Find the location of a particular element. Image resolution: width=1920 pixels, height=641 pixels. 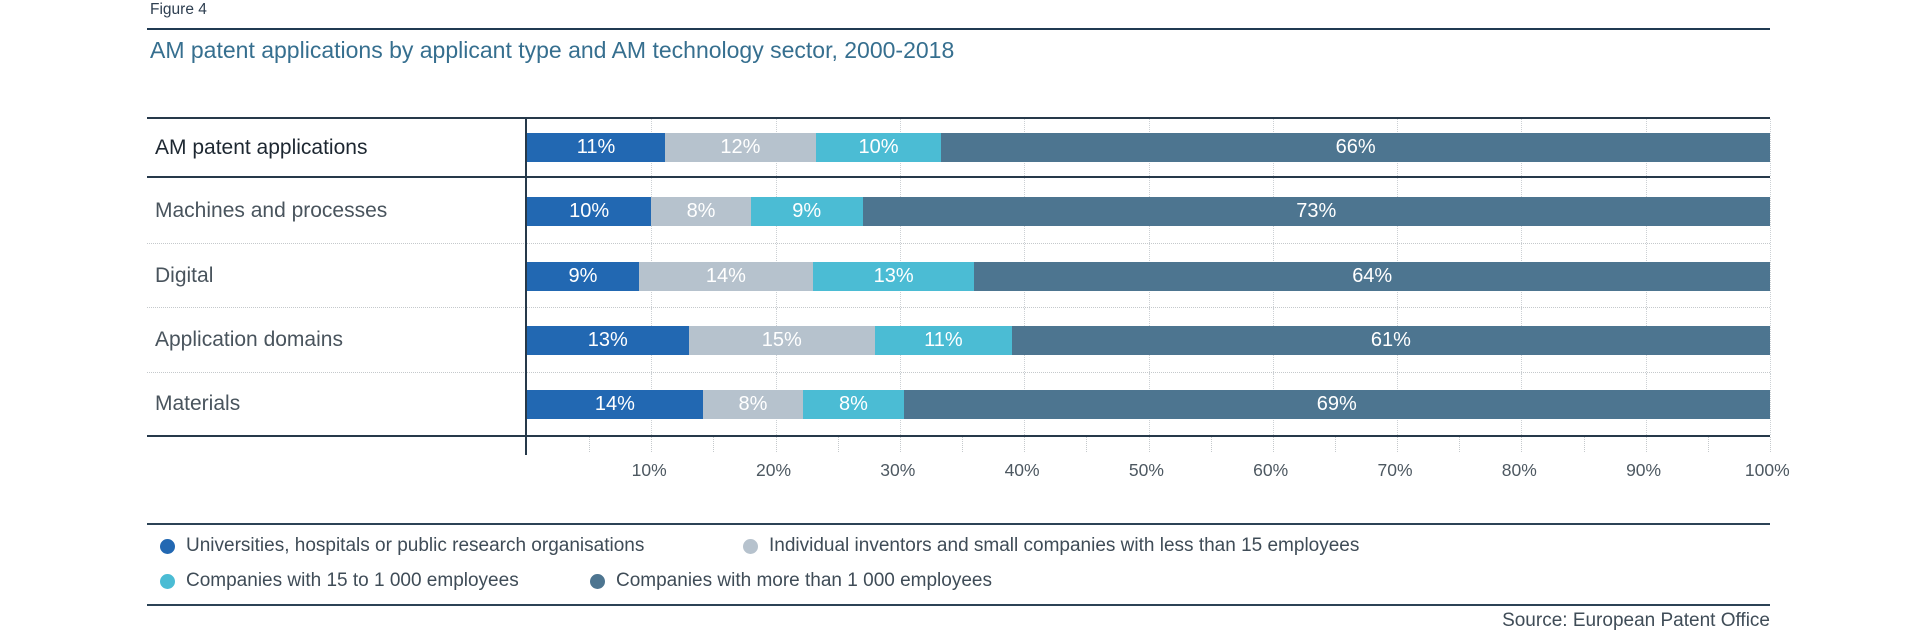

stacked-bar: 11% 12% 10% 66% is located at coordinates (1148, 147).